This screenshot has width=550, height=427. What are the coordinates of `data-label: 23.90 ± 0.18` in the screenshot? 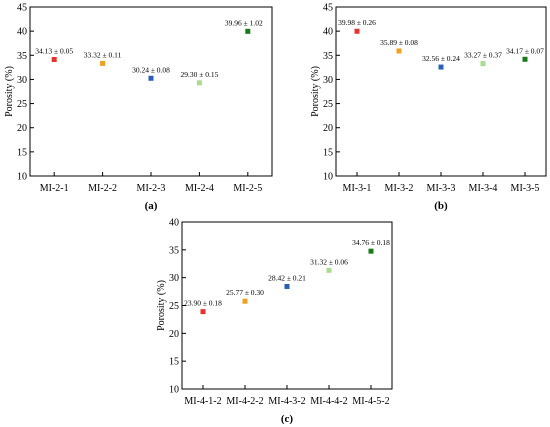 It's located at (203, 303).